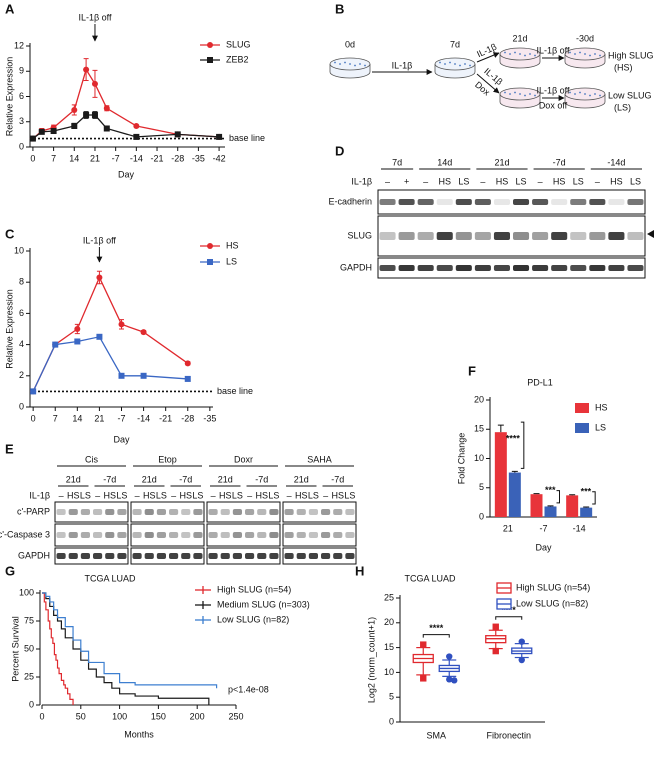 The width and height of the screenshot is (655, 777). Describe the element at coordinates (402, 65) in the screenshot. I see `step-label: IL-1β` at that location.